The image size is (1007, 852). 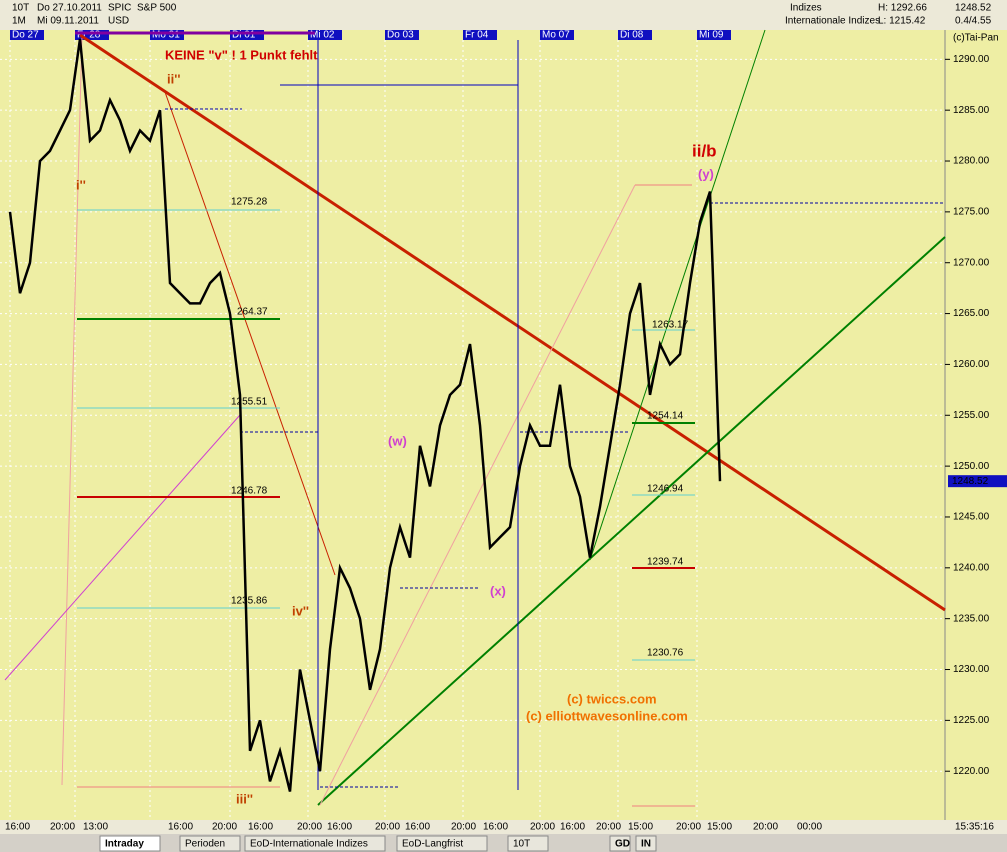 I want to click on tab-label: IN, so click(x=646, y=844).